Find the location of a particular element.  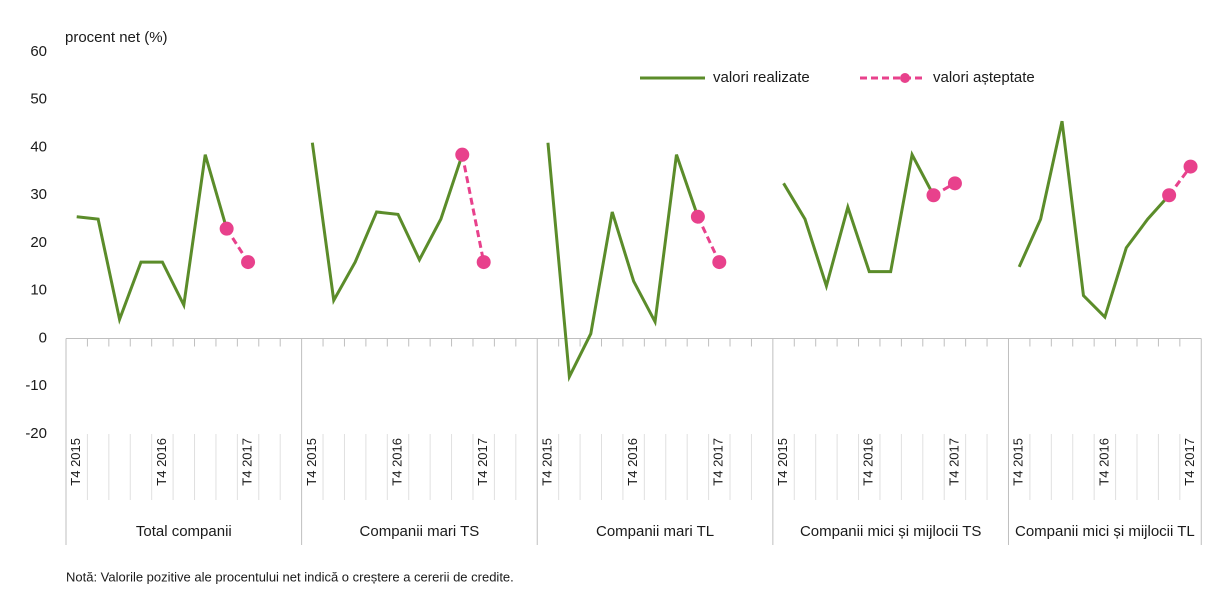

y-tick-label: 50 is located at coordinates (38, 99).